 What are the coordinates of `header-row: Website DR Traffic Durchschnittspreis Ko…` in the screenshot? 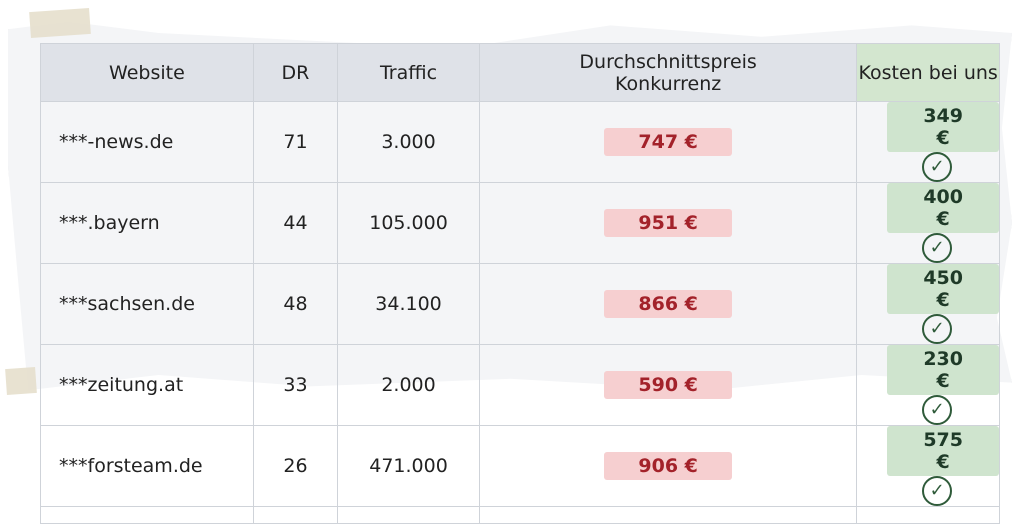 It's located at (520, 72).